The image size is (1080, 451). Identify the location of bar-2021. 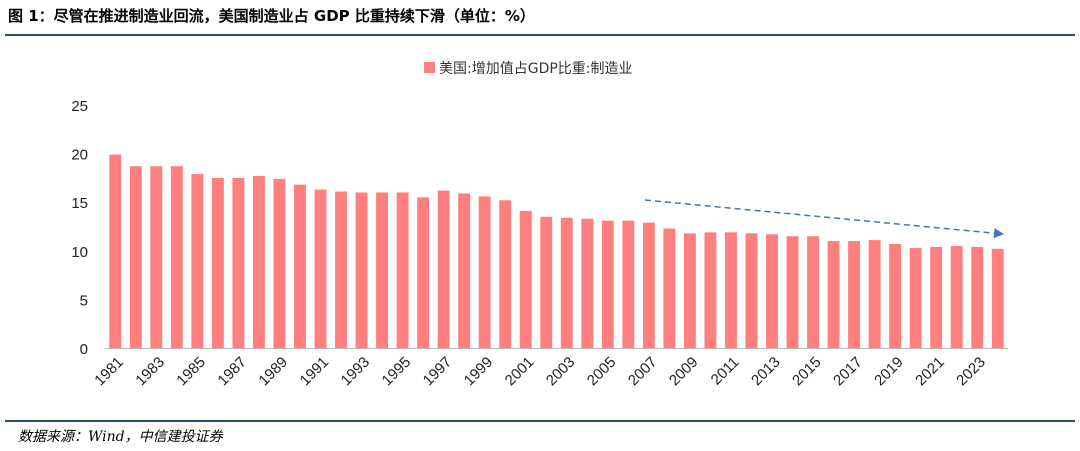
(936, 297).